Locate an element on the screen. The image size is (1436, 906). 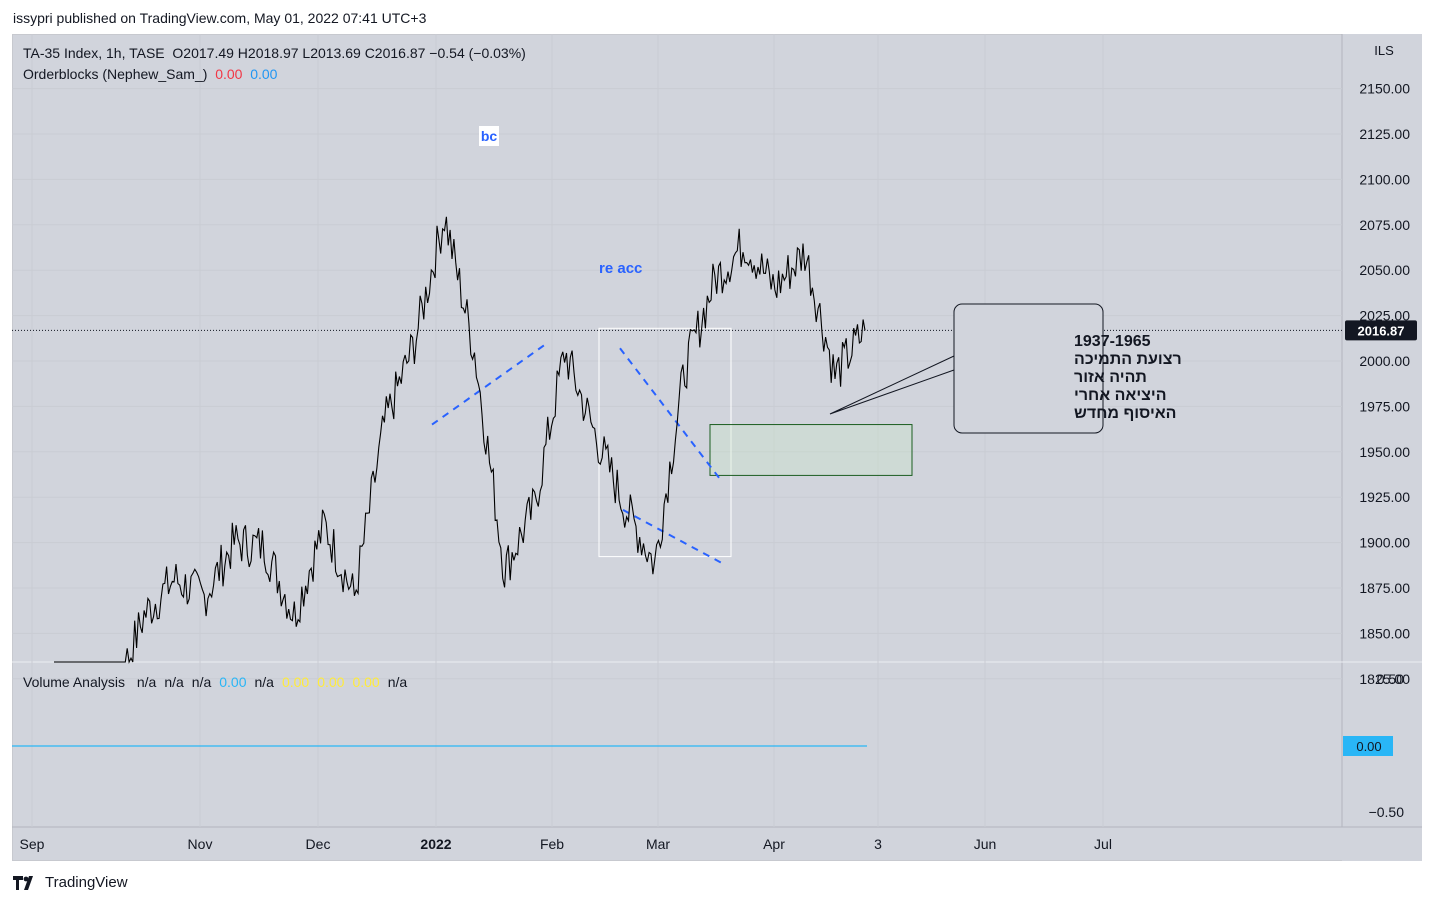
price-tick-label: 2050.00 is located at coordinates (1384, 270).